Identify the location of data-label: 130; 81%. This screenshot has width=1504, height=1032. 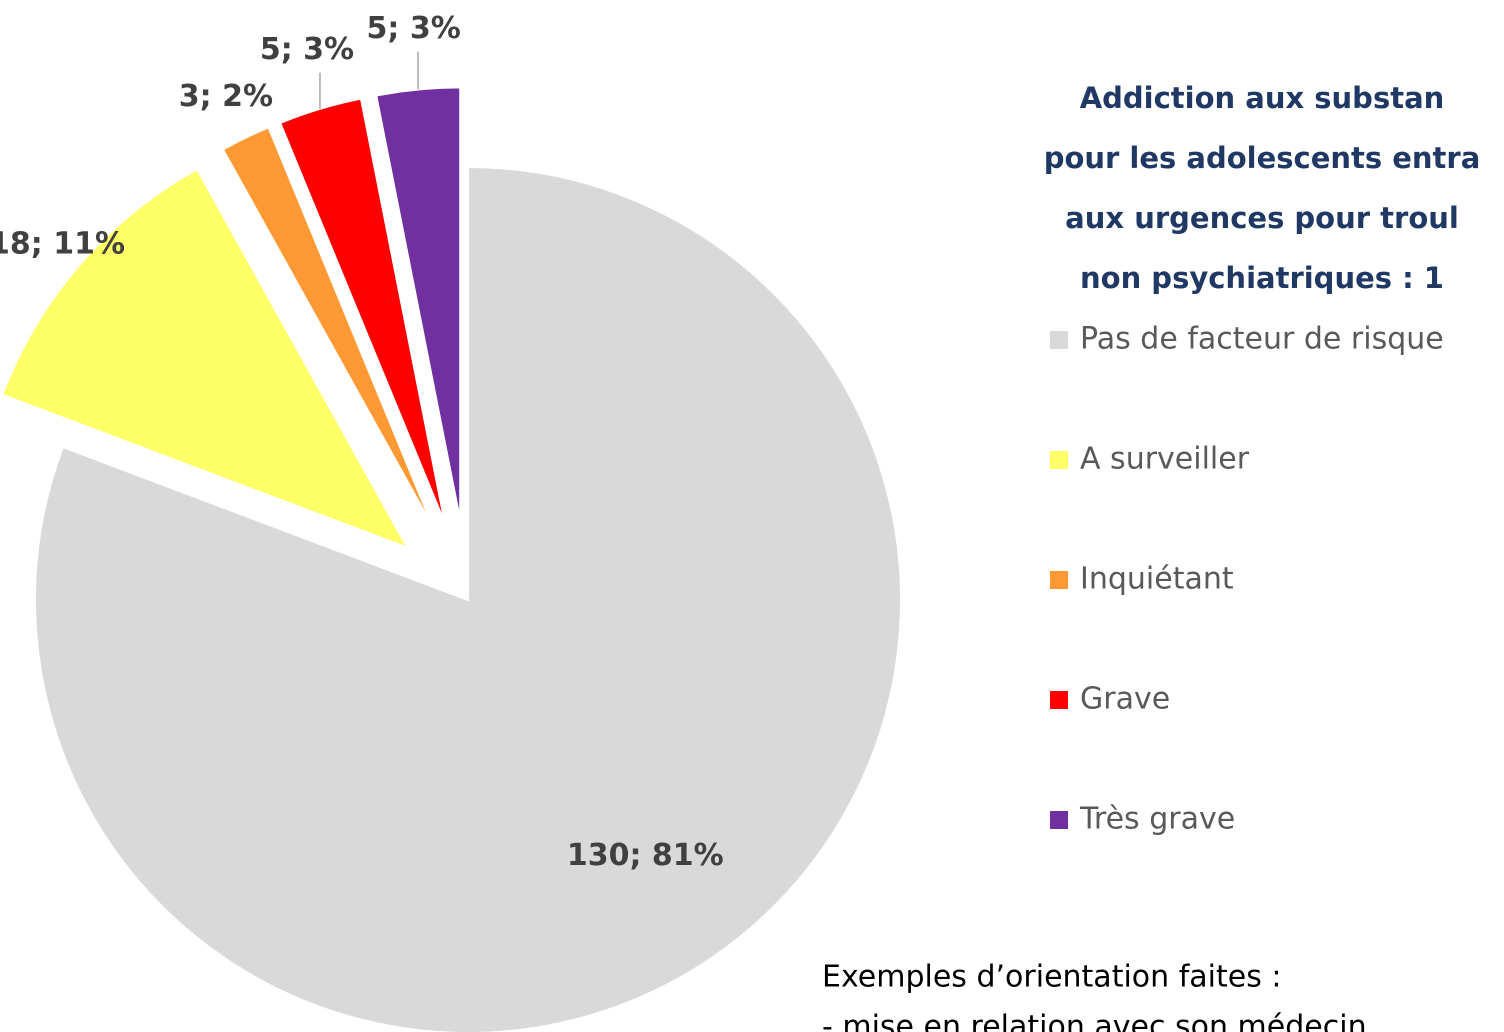
(645, 855).